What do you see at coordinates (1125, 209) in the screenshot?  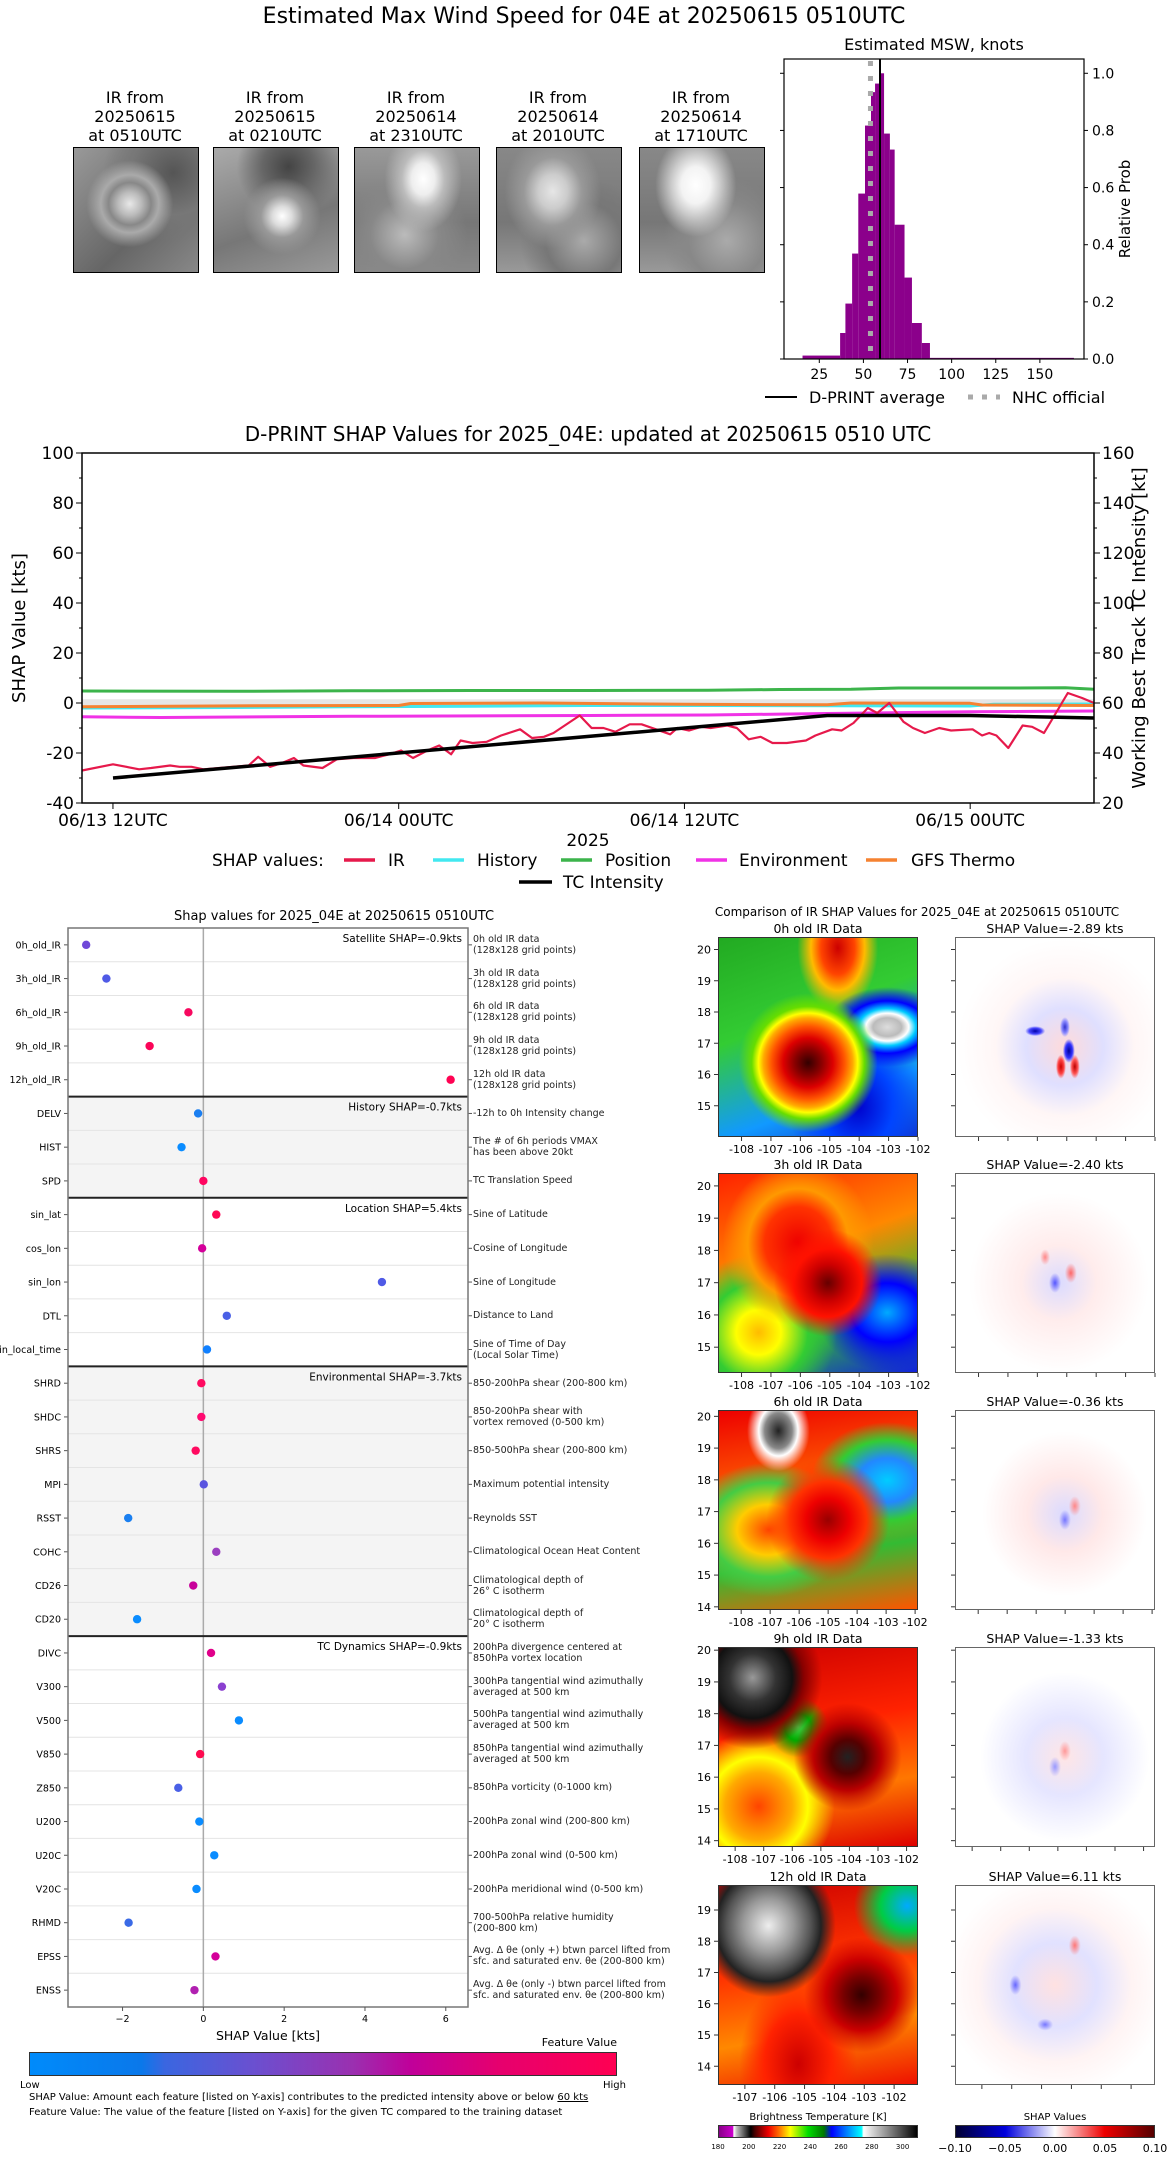 I see `y-axis-label: Relative Prob` at bounding box center [1125, 209].